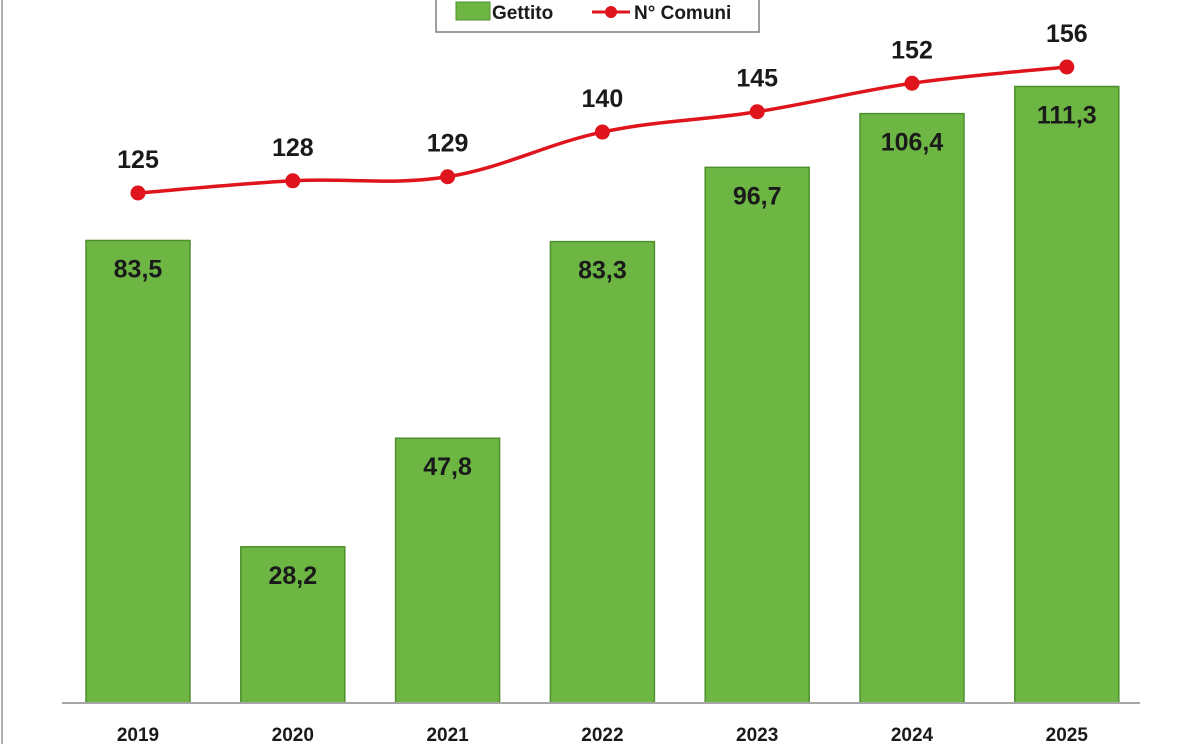 Image resolution: width=1190 pixels, height=744 pixels. I want to click on bar-2023, so click(757, 435).